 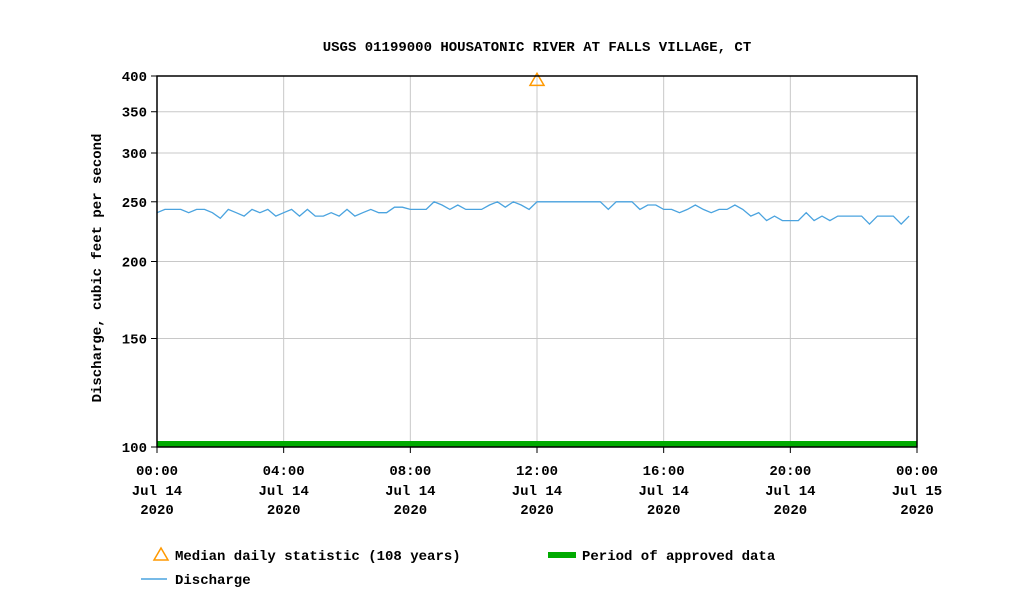 I want to click on x-tick-time: 12:00, so click(x=537, y=472).